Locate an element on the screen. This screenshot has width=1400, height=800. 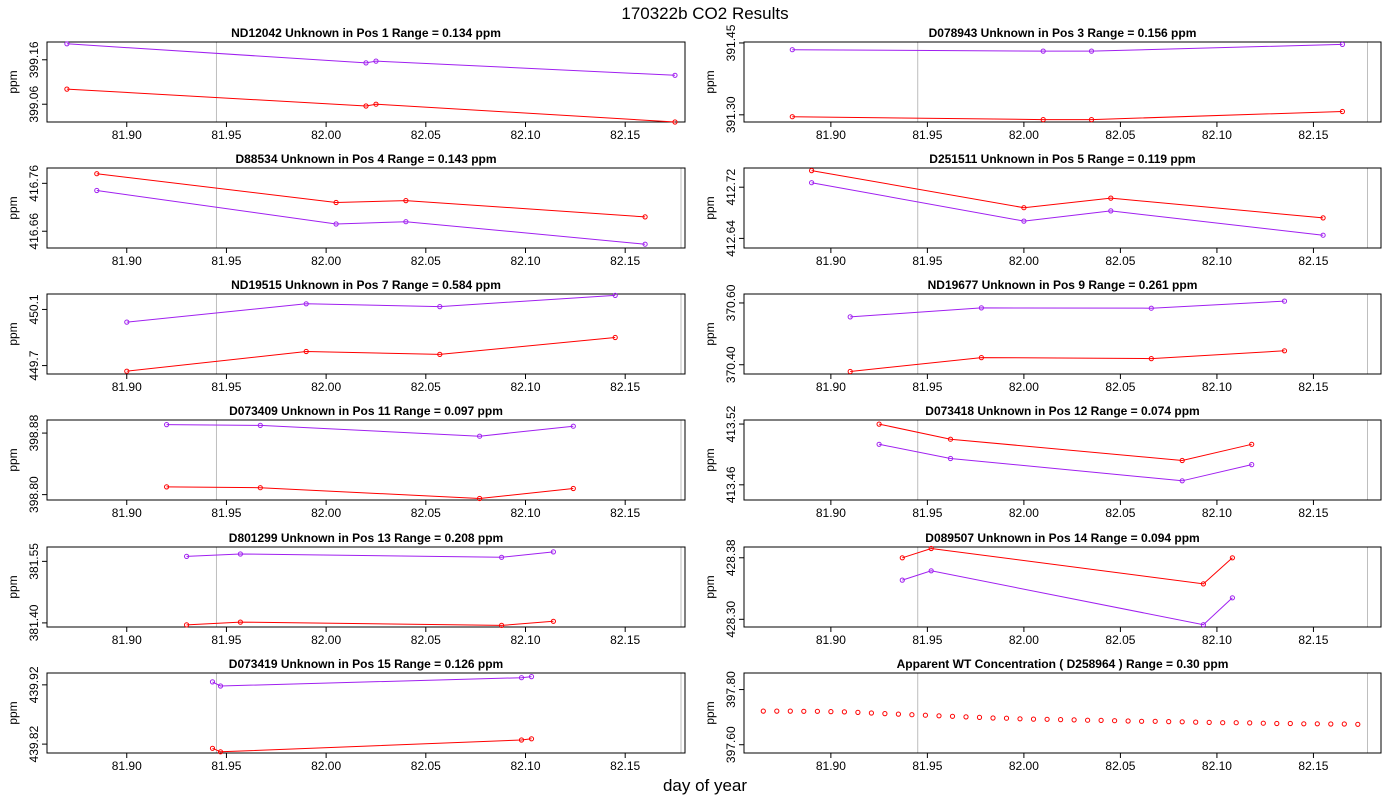
y-tick-label: 413.52 is located at coordinates (731, 423).